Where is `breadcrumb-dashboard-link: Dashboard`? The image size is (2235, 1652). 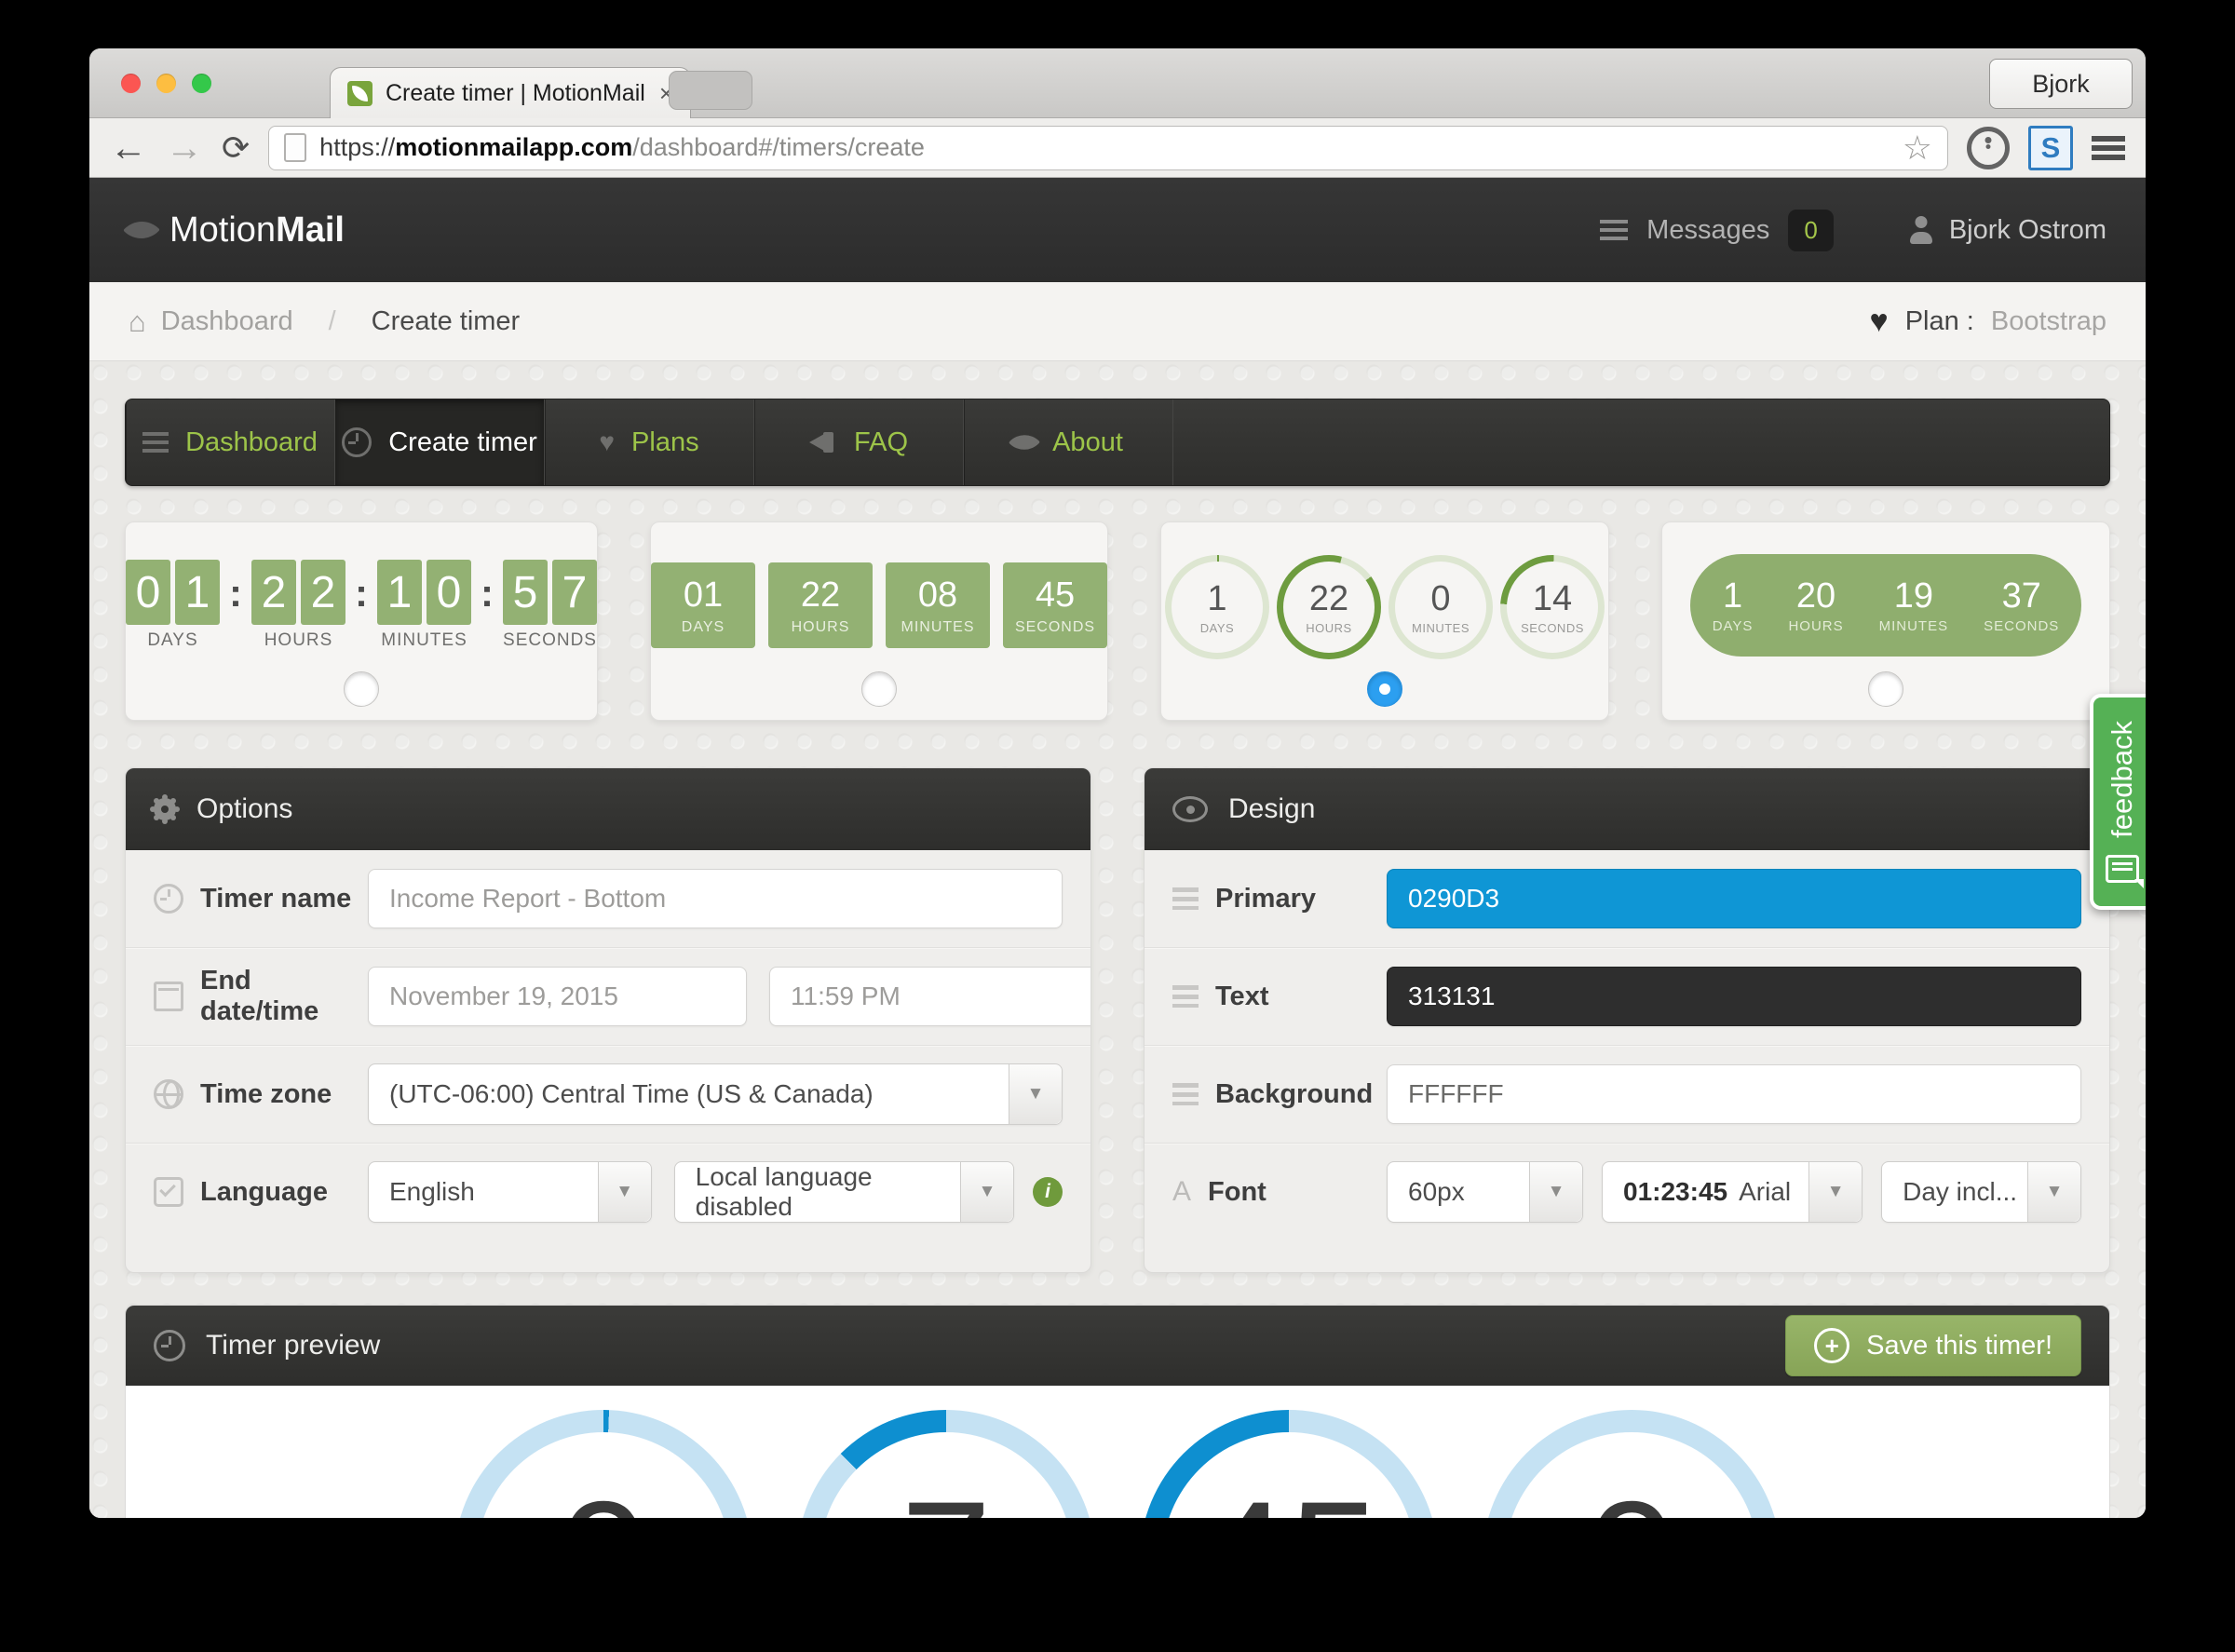 breadcrumb-dashboard-link: Dashboard is located at coordinates (226, 320).